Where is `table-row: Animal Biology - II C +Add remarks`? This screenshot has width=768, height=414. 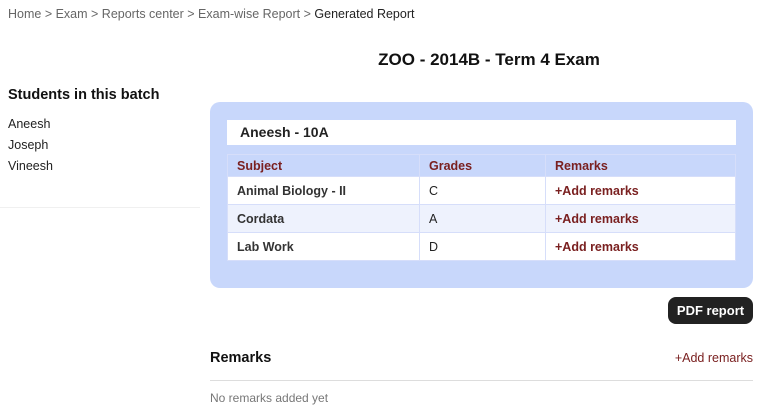 table-row: Animal Biology - II C +Add remarks is located at coordinates (481, 190).